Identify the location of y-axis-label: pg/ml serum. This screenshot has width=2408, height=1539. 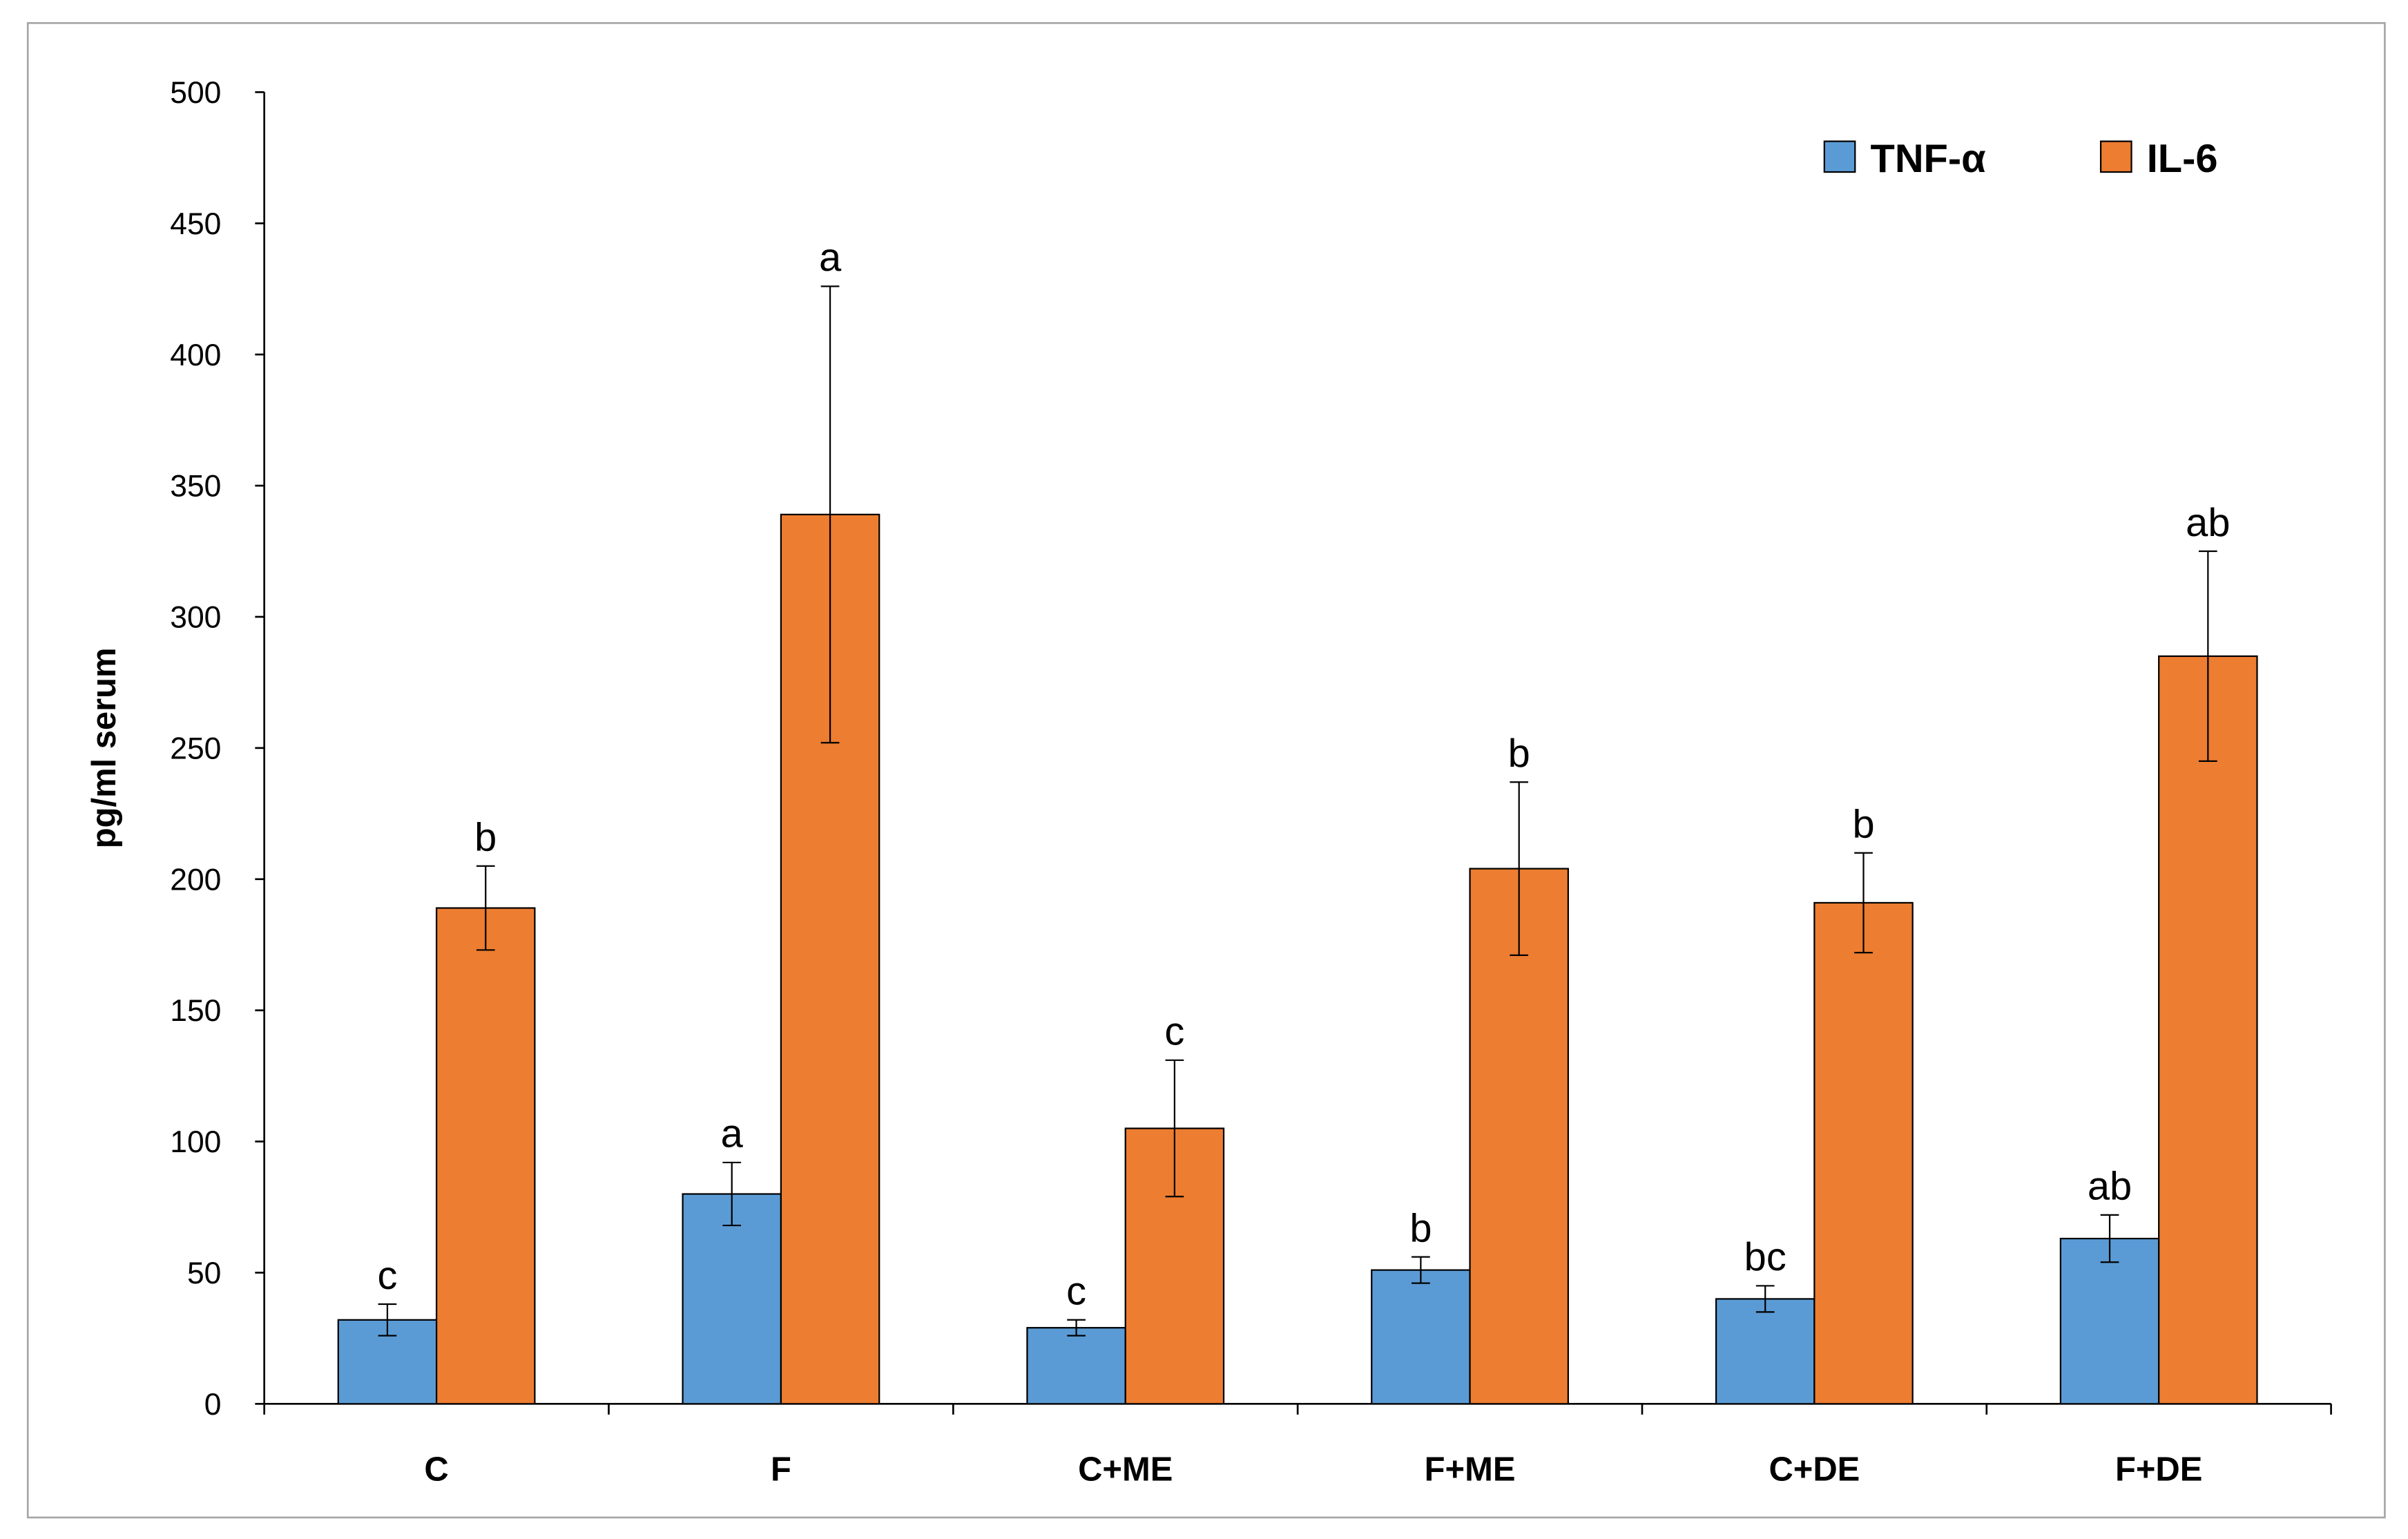
(104, 747).